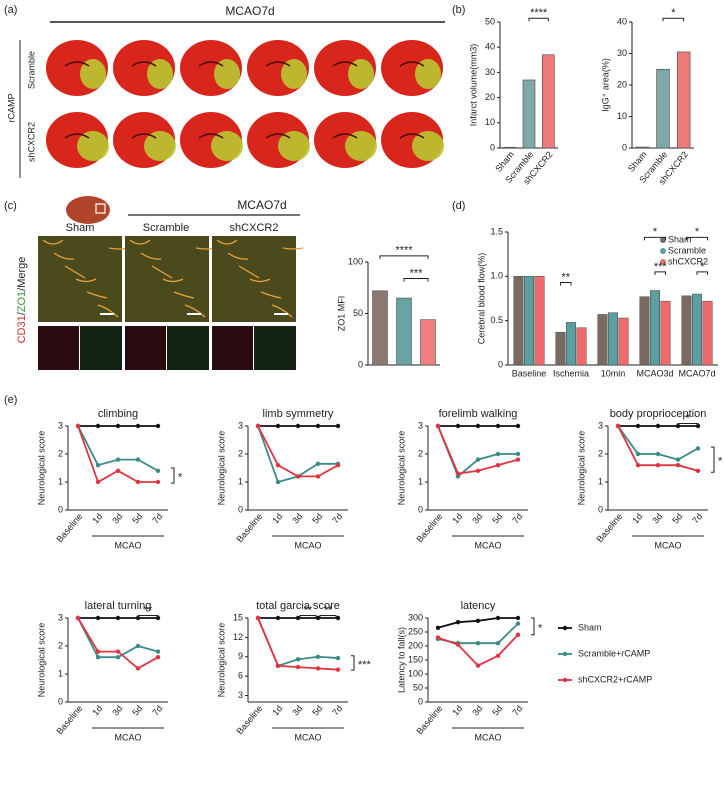 The width and height of the screenshot is (724, 807). What do you see at coordinates (654, 373) in the screenshot?
I see `x-tick-label: MCAO3d` at bounding box center [654, 373].